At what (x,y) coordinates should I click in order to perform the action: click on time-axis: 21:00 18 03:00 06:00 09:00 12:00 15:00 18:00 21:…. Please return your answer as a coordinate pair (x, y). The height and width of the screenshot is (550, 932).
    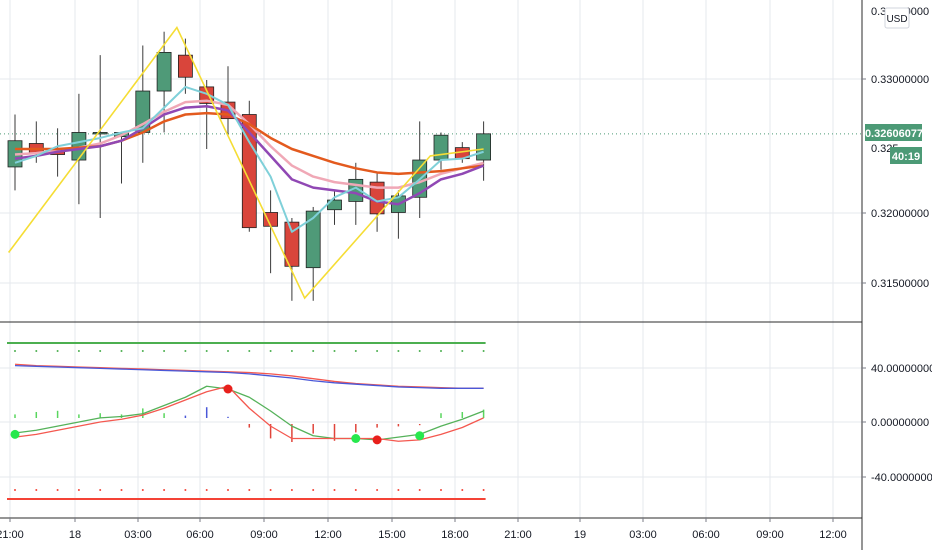
    Looking at the image, I should click on (423, 529).